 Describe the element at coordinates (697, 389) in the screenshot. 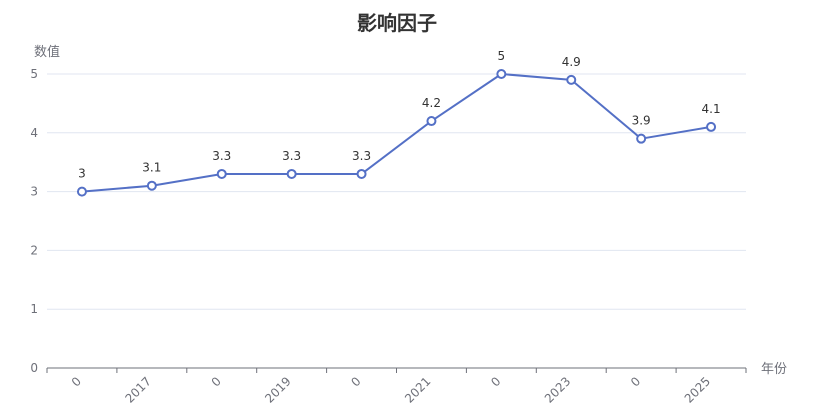

I see `x-tick-label: 2025` at that location.